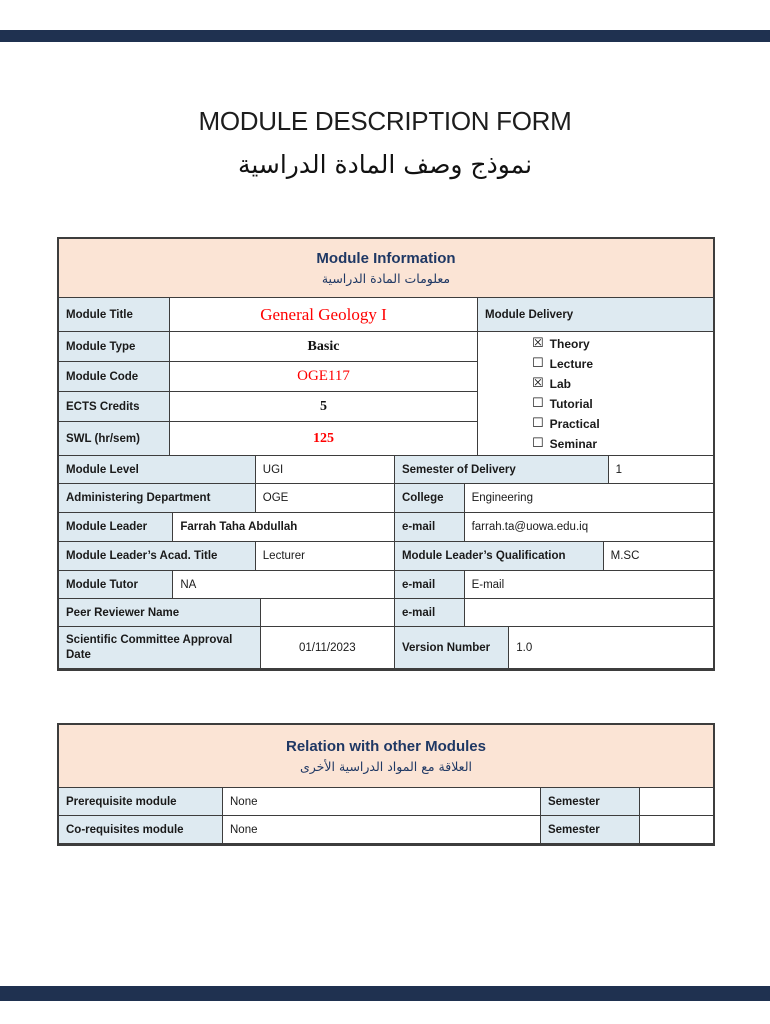 The image size is (770, 1024). What do you see at coordinates (114, 407) in the screenshot?
I see `ects-credits-label: ECTS Credits` at bounding box center [114, 407].